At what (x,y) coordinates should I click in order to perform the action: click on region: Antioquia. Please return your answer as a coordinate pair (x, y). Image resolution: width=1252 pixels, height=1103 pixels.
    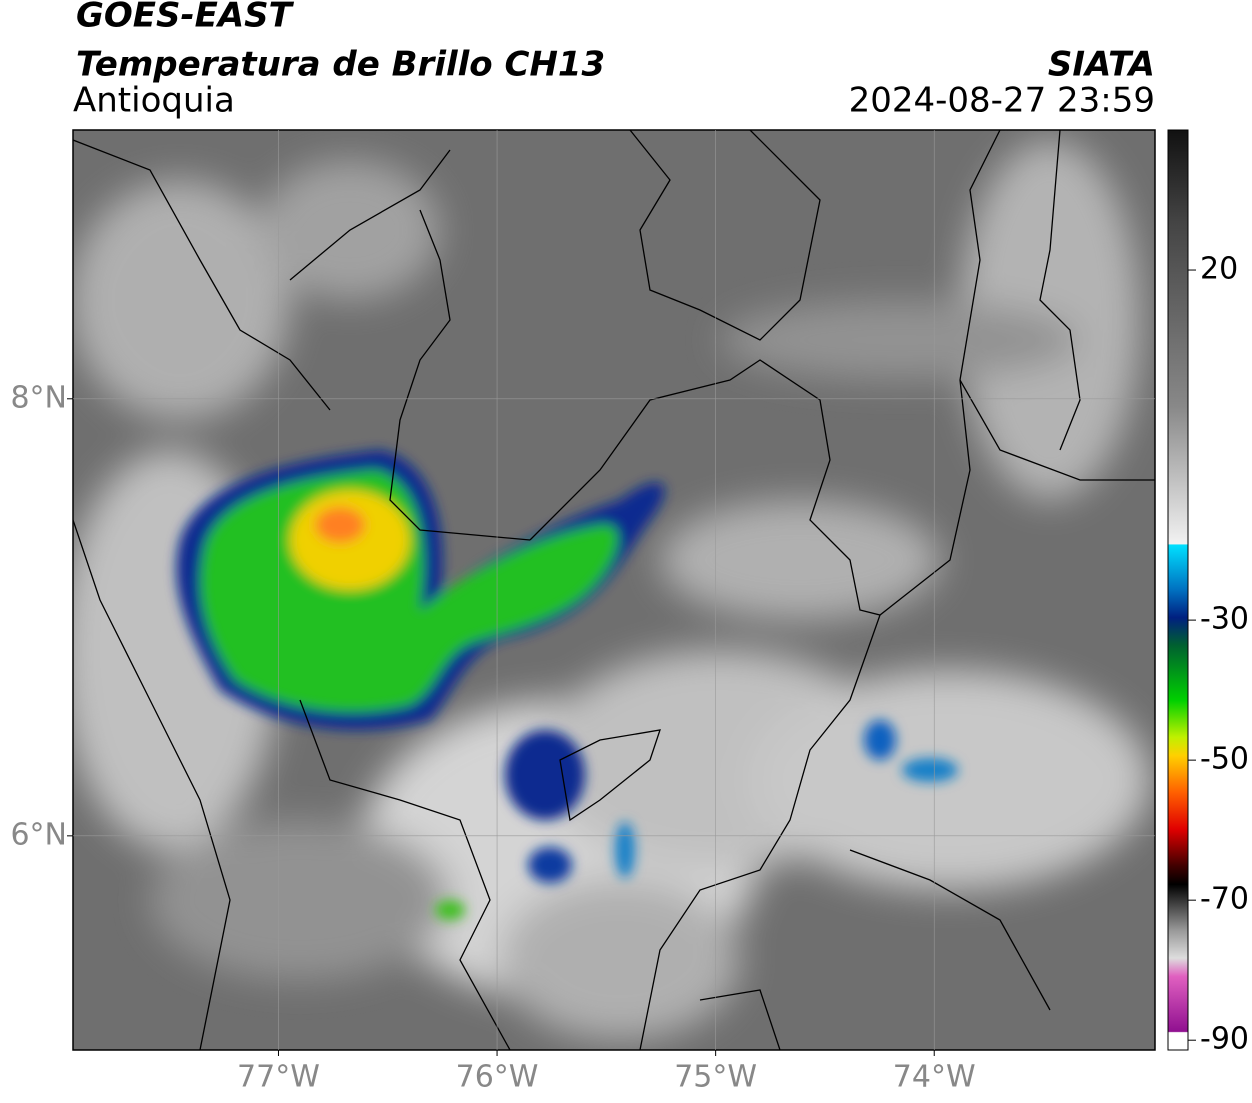
    Looking at the image, I should click on (154, 101).